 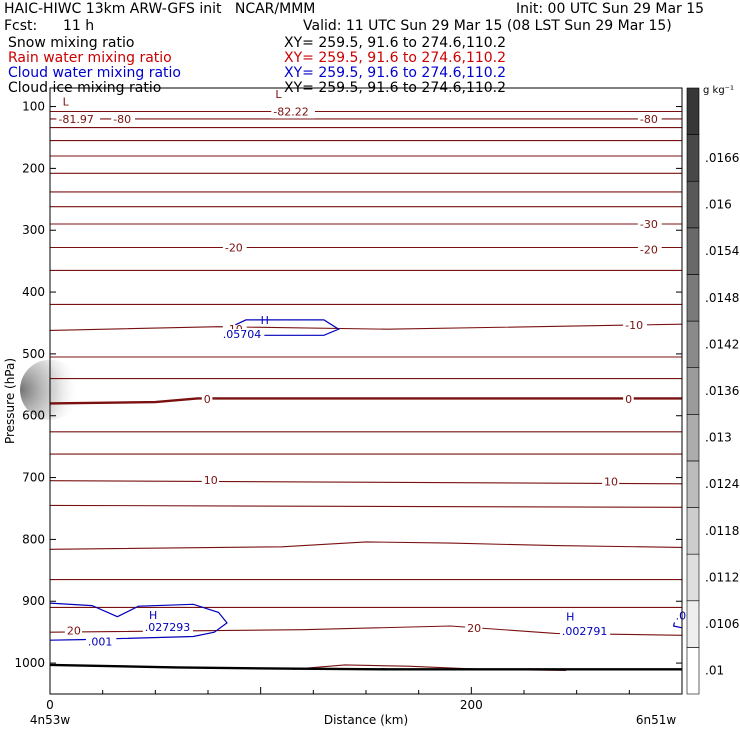 What do you see at coordinates (722, 577) in the screenshot?
I see `colorbar-label-2: .0112` at bounding box center [722, 577].